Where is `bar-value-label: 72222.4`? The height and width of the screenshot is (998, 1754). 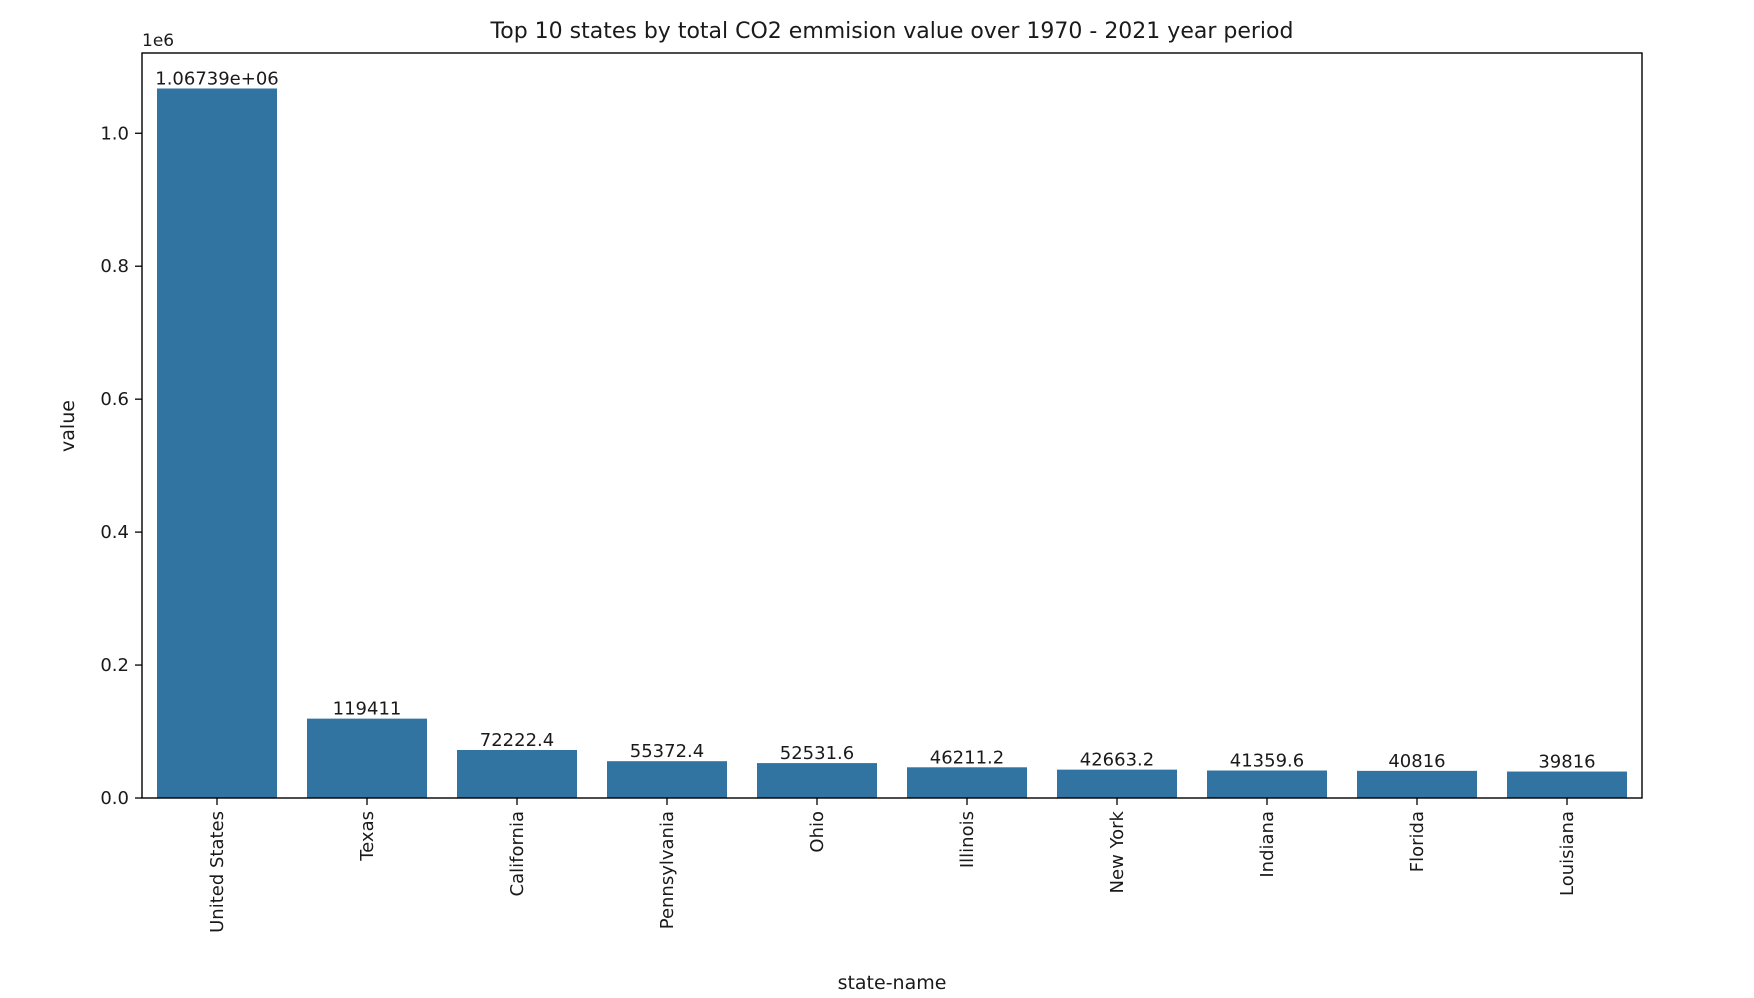
bar-value-label: 72222.4 is located at coordinates (517, 740).